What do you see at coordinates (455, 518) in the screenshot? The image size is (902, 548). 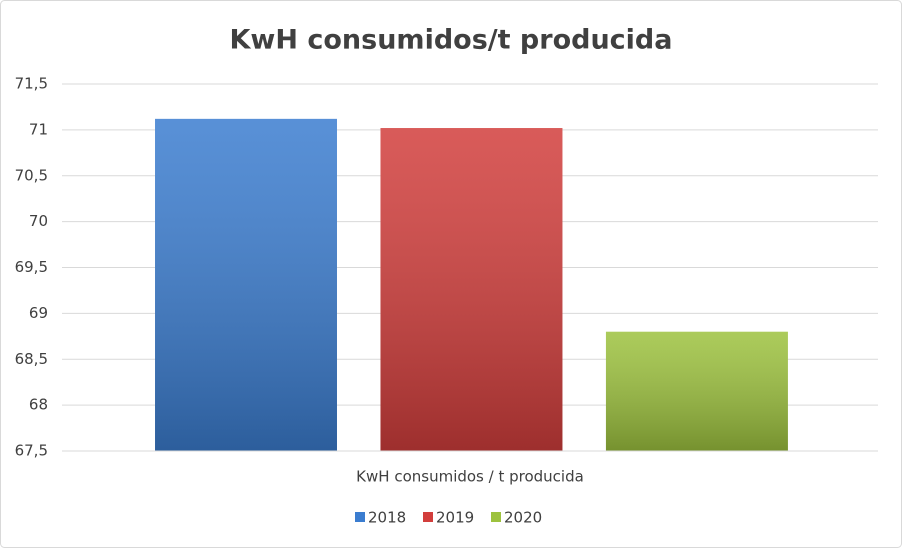 I see `legend-label: 2019` at bounding box center [455, 518].